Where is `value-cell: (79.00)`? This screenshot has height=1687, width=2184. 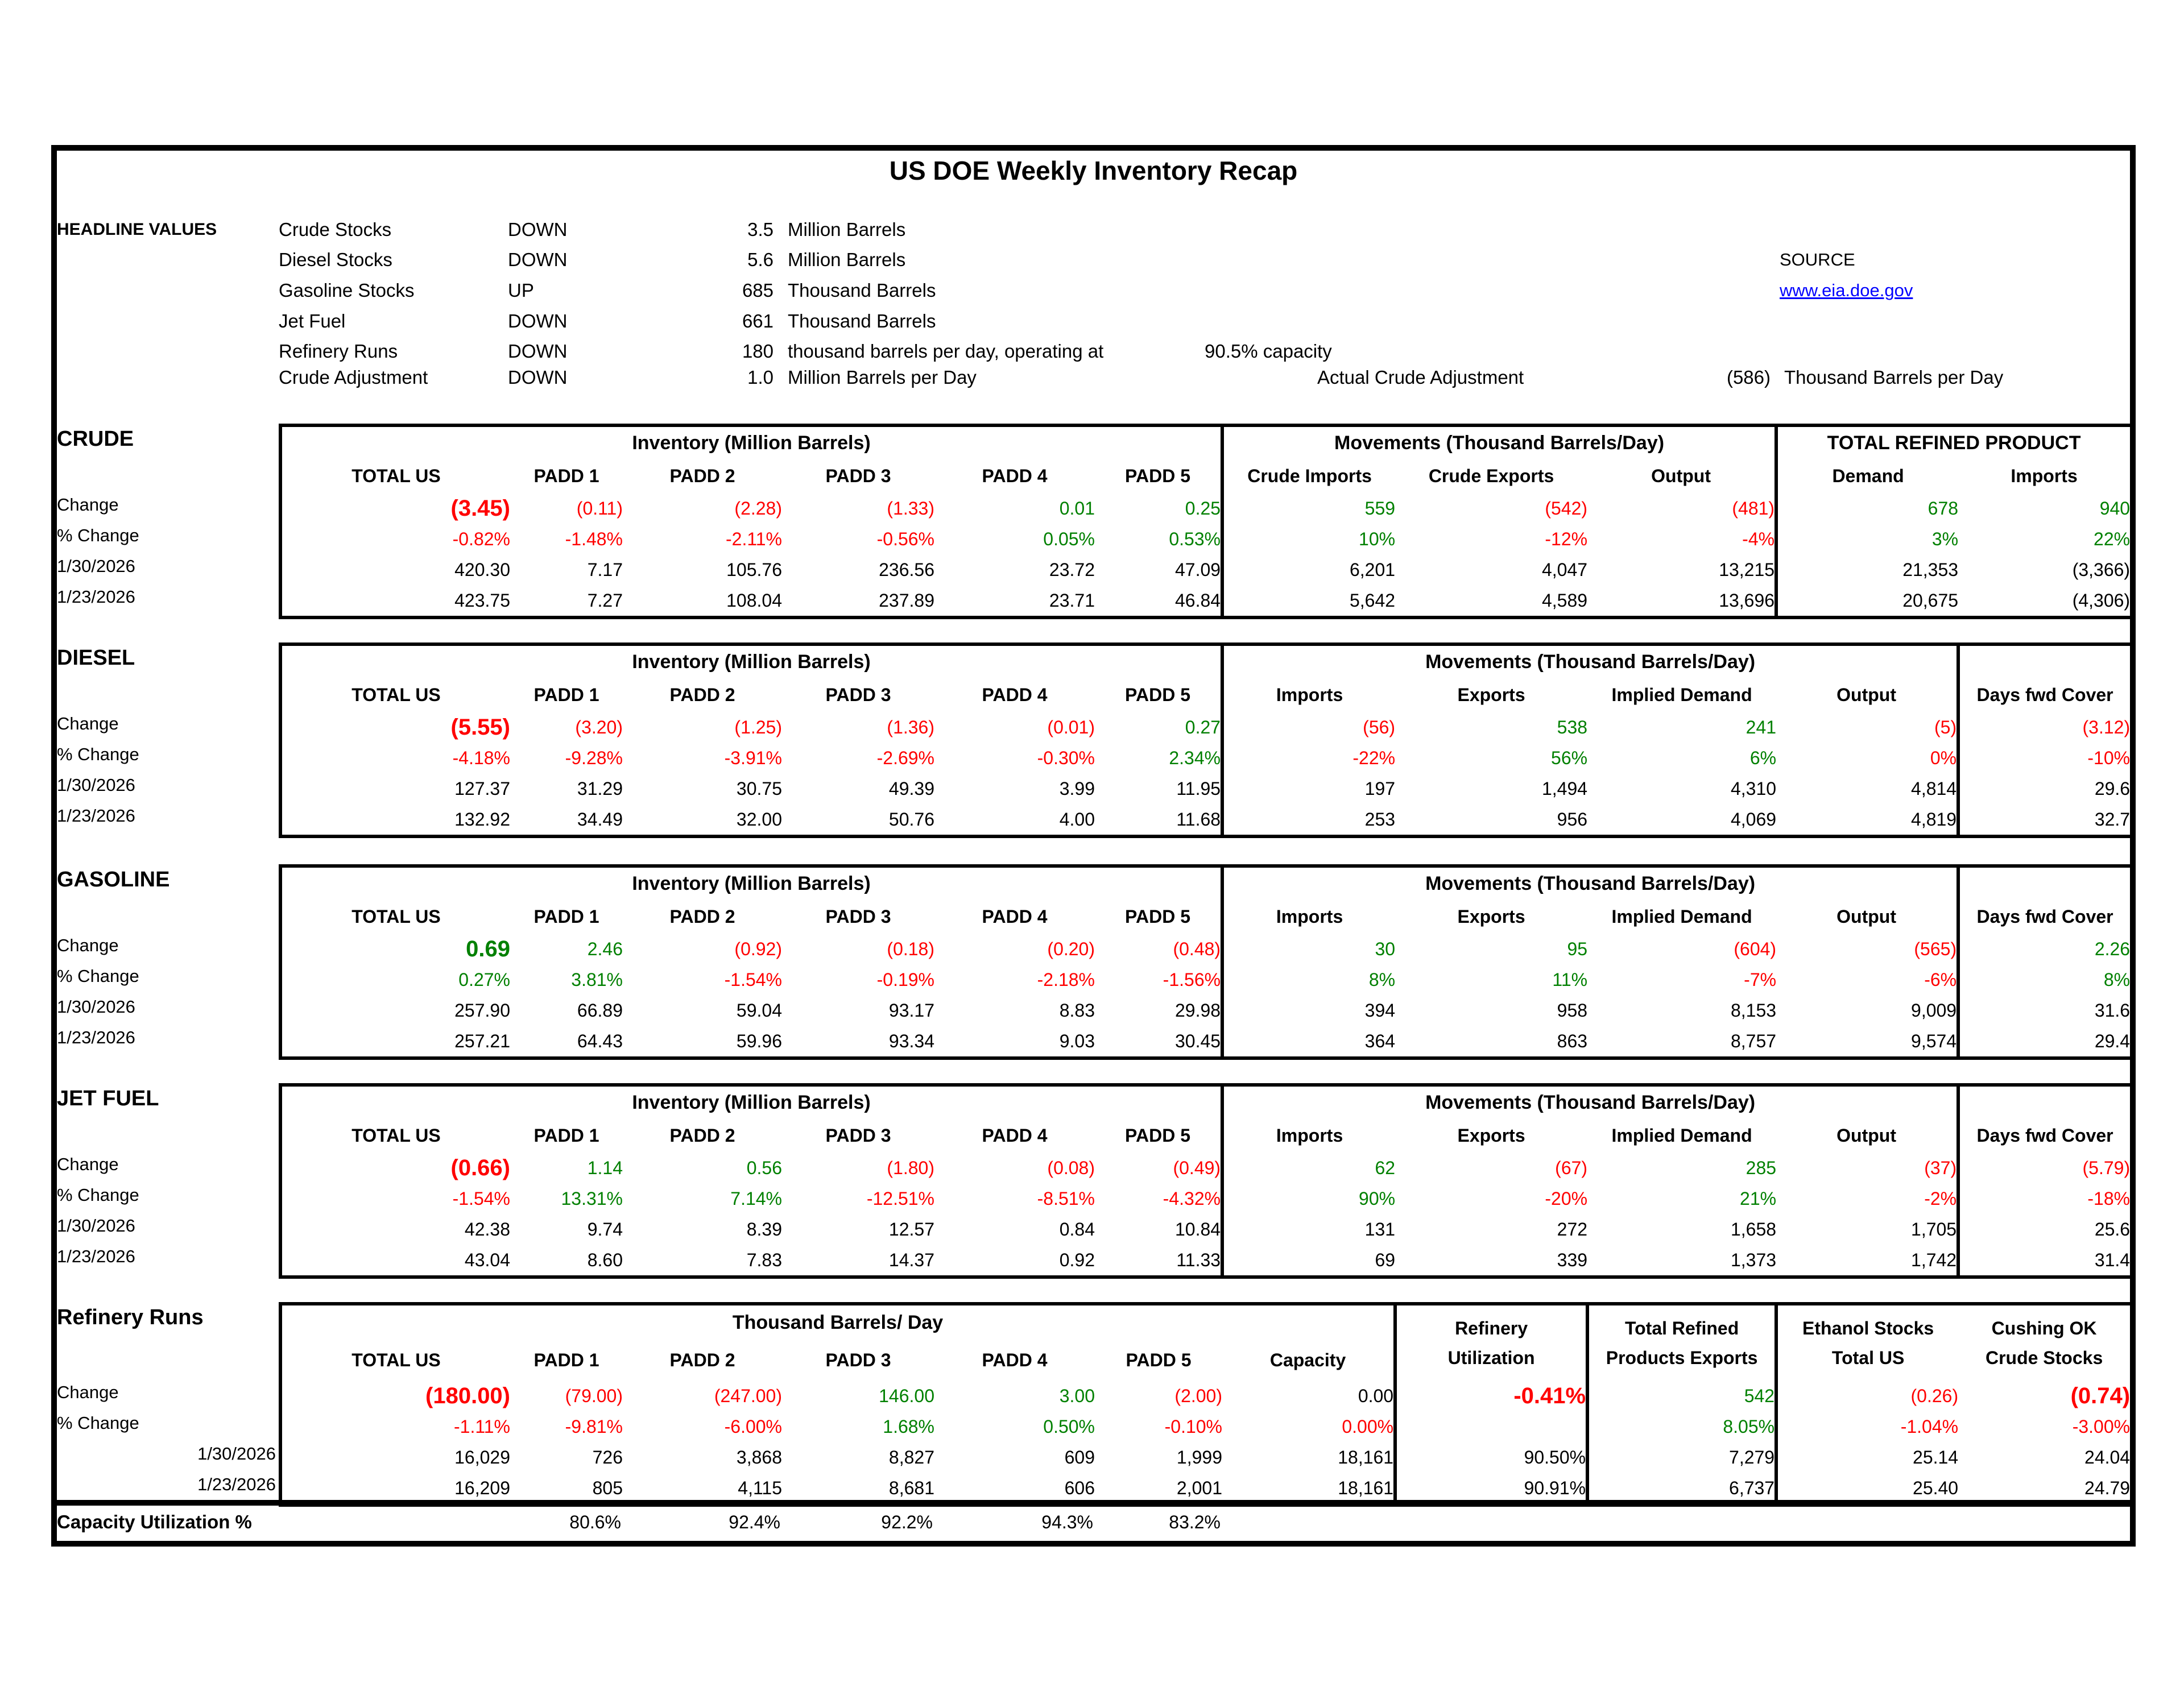 value-cell: (79.00) is located at coordinates (594, 1395).